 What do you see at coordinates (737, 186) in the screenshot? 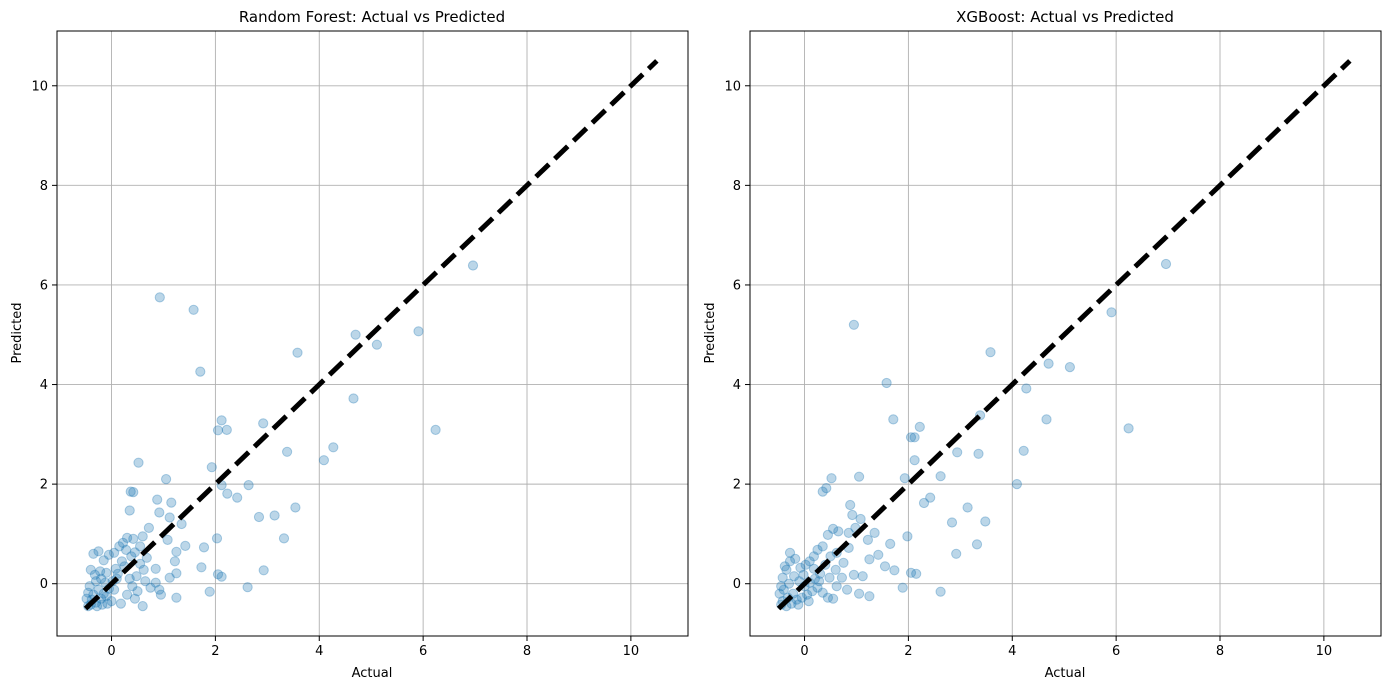
I see `xgb-y-tick-label: 8` at bounding box center [737, 186].